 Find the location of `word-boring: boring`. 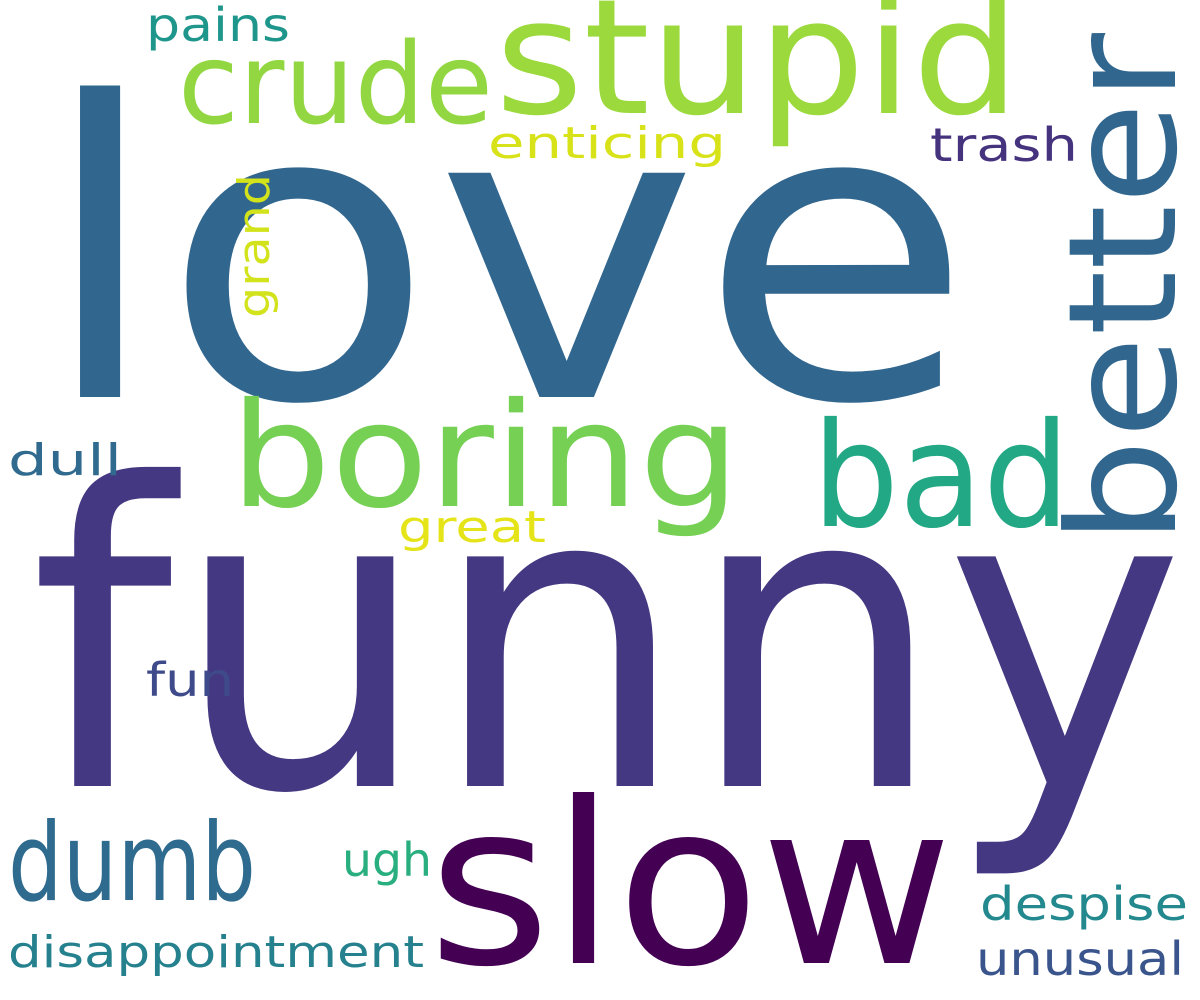

word-boring: boring is located at coordinates (485, 456).